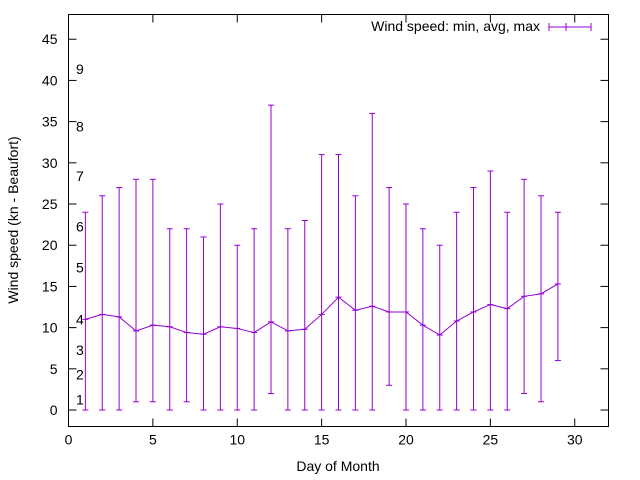  What do you see at coordinates (80, 319) in the screenshot?
I see `beaufort-annotation-4: 4` at bounding box center [80, 319].